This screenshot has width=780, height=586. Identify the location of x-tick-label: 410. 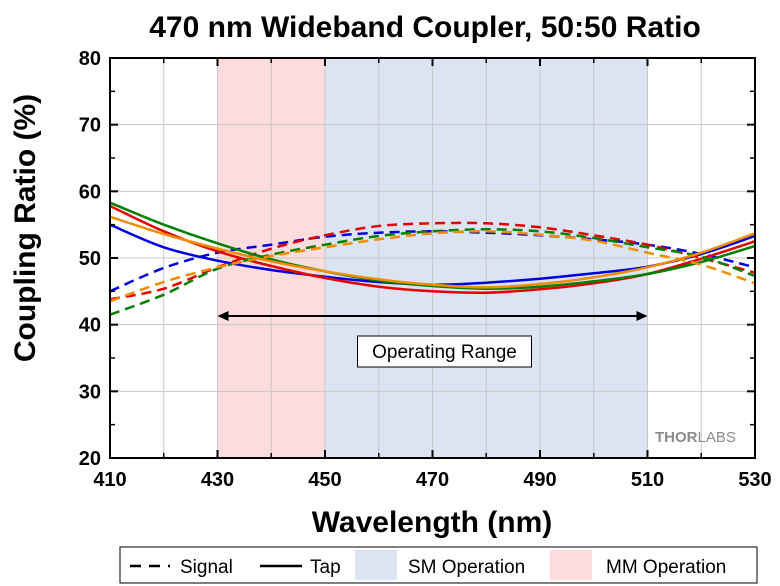
(109, 480).